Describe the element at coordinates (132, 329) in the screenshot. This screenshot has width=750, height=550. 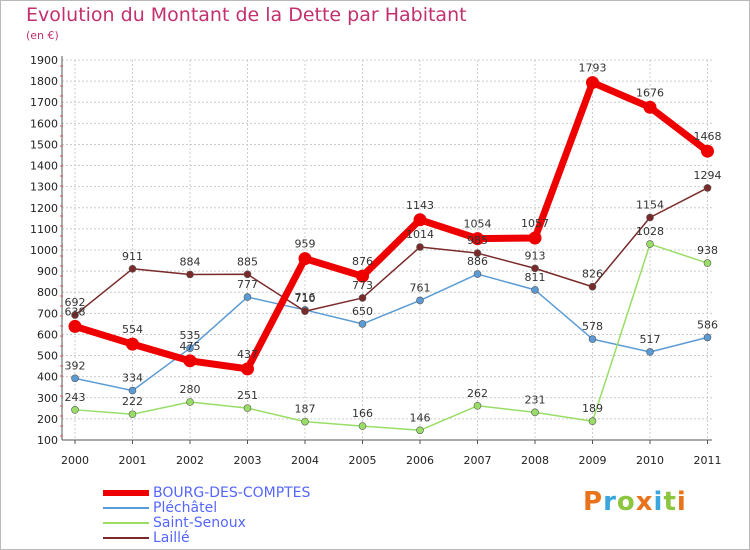
I see `data-label: 554` at that location.